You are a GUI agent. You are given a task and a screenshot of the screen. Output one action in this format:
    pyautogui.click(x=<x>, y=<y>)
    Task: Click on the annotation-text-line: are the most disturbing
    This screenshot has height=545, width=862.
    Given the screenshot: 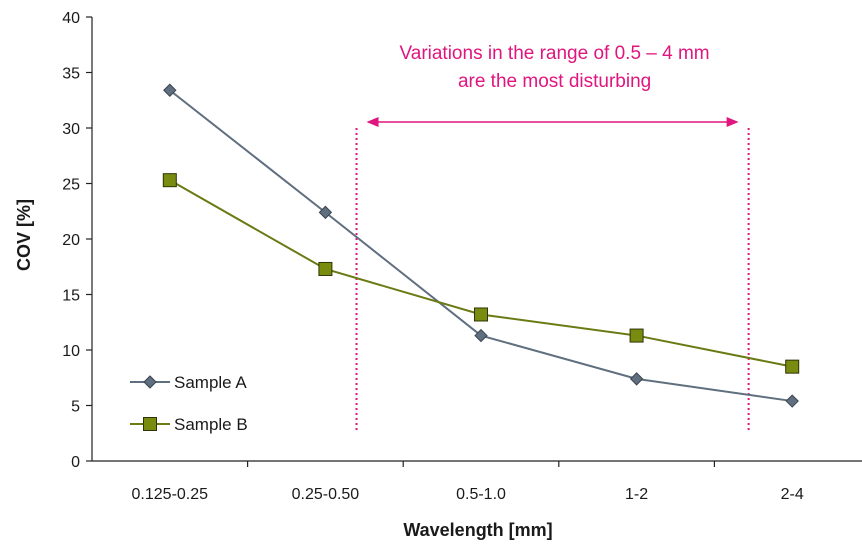 What is the action you would take?
    pyautogui.click(x=554, y=81)
    